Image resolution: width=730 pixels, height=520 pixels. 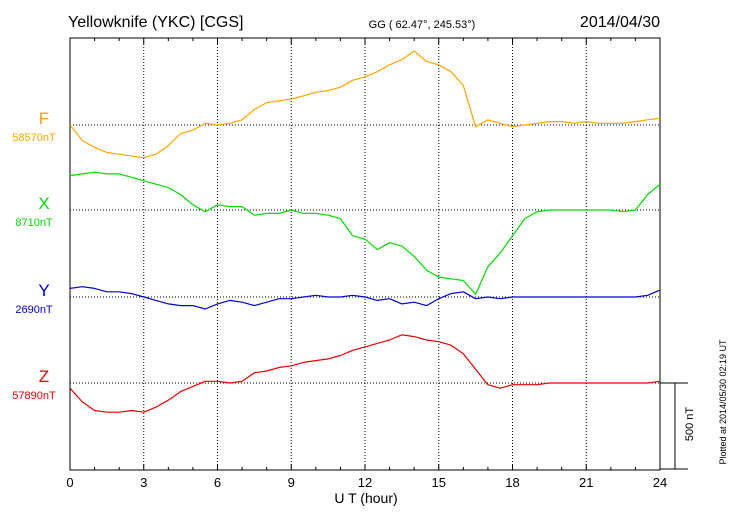 I want to click on chart-date: 2014/04/30, so click(x=620, y=22).